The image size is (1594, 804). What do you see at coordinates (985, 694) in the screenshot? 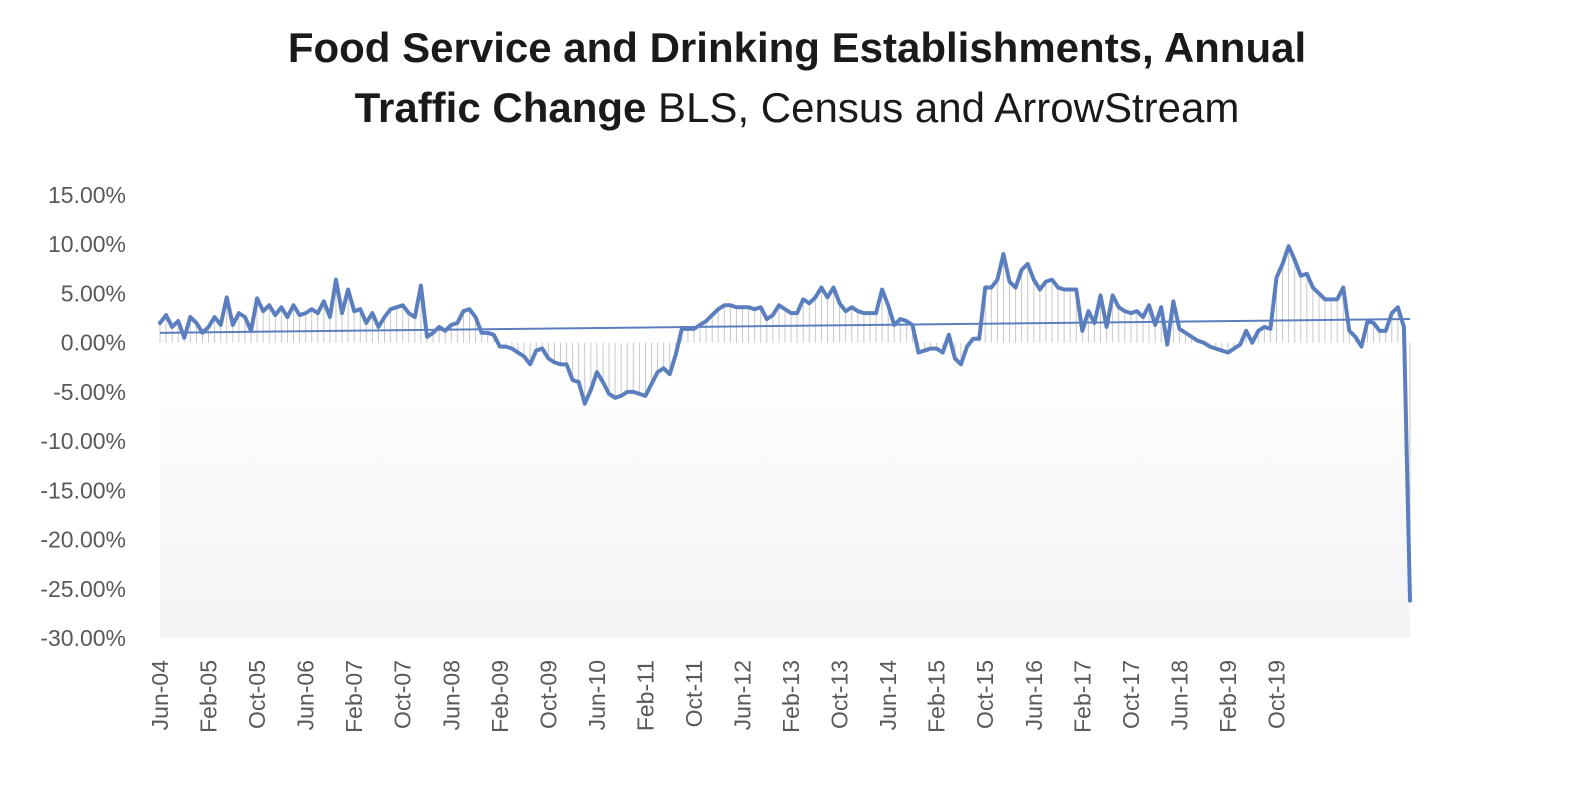
I see `x-tick-label: Oct-15` at bounding box center [985, 694].